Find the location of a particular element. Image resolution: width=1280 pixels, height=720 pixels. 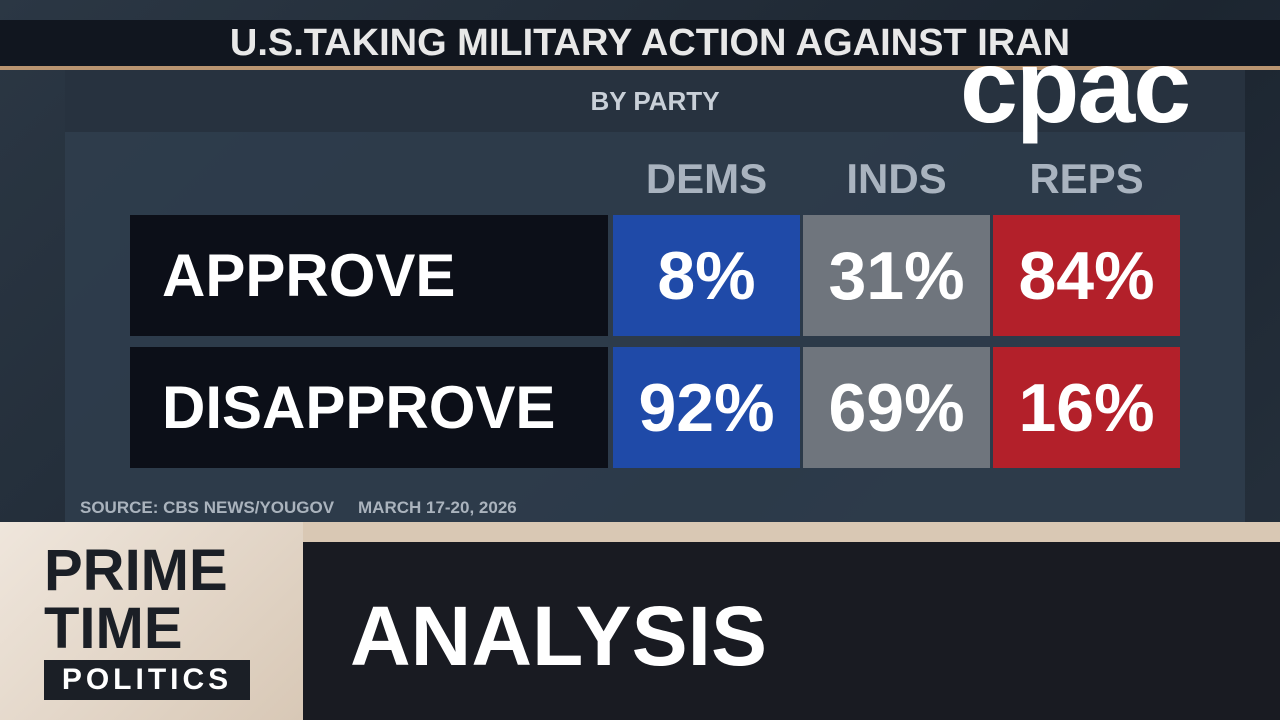

title-bar is located at coordinates (640, 44).